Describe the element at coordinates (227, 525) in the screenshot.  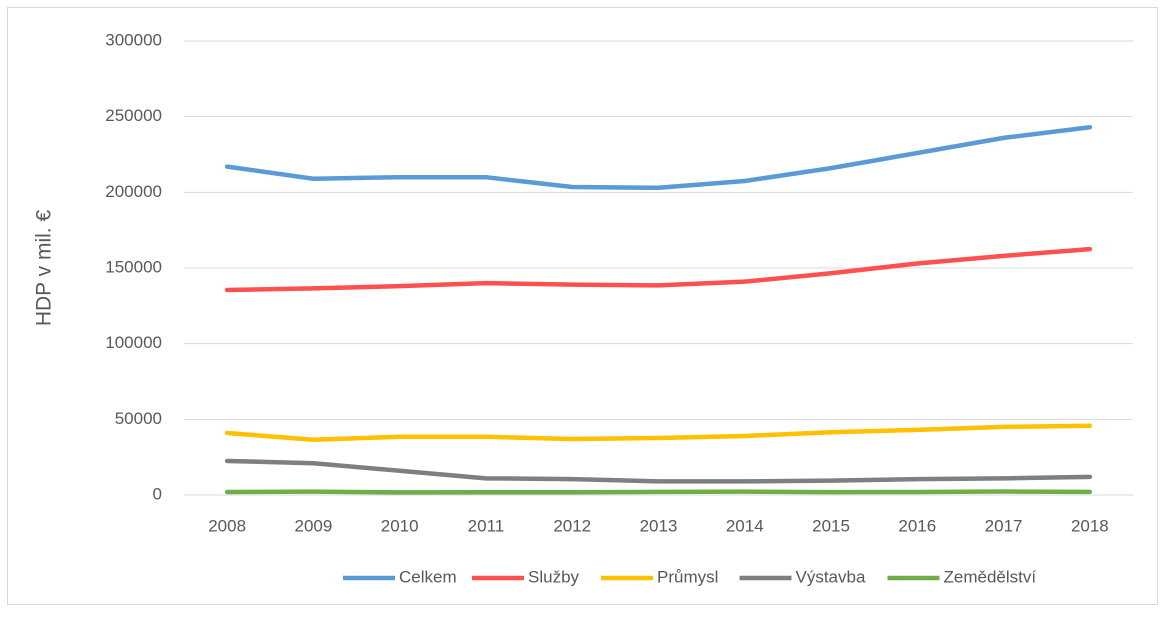
I see `x-tick-label: 2008` at that location.